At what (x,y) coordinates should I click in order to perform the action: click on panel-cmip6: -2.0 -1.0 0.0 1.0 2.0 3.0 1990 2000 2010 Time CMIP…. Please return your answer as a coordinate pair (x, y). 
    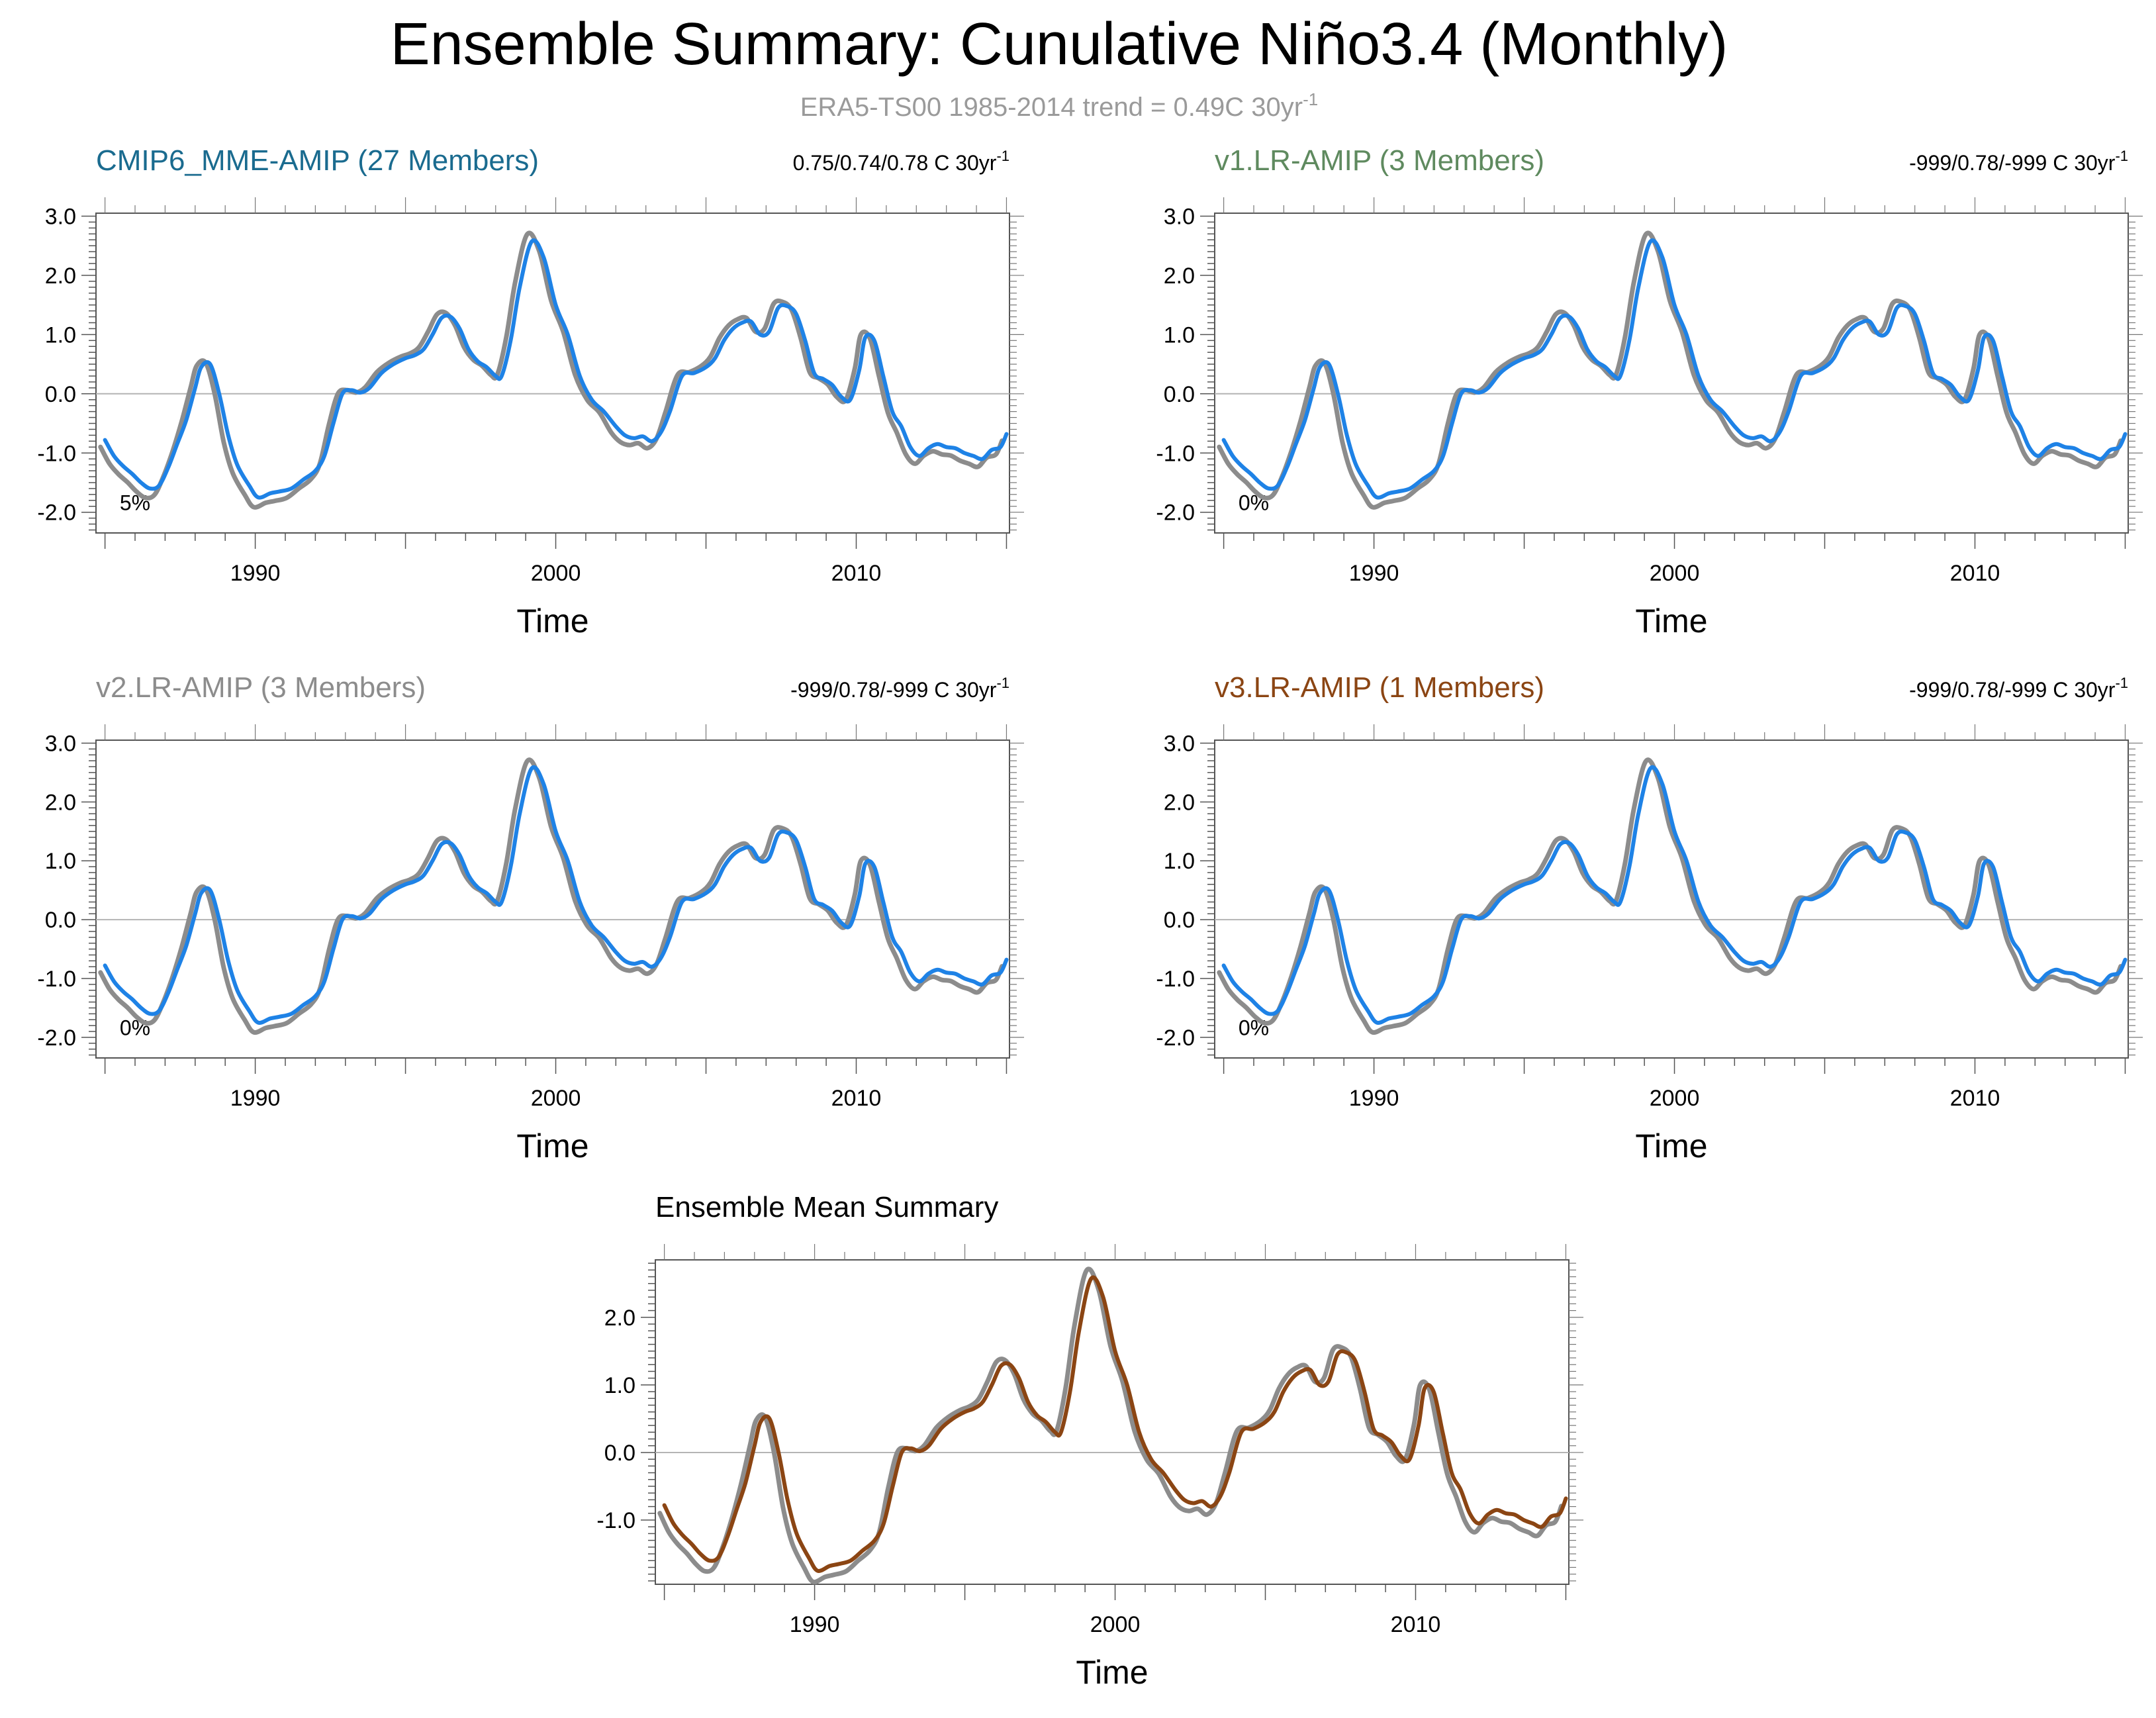
    Looking at the image, I should click on (530, 392).